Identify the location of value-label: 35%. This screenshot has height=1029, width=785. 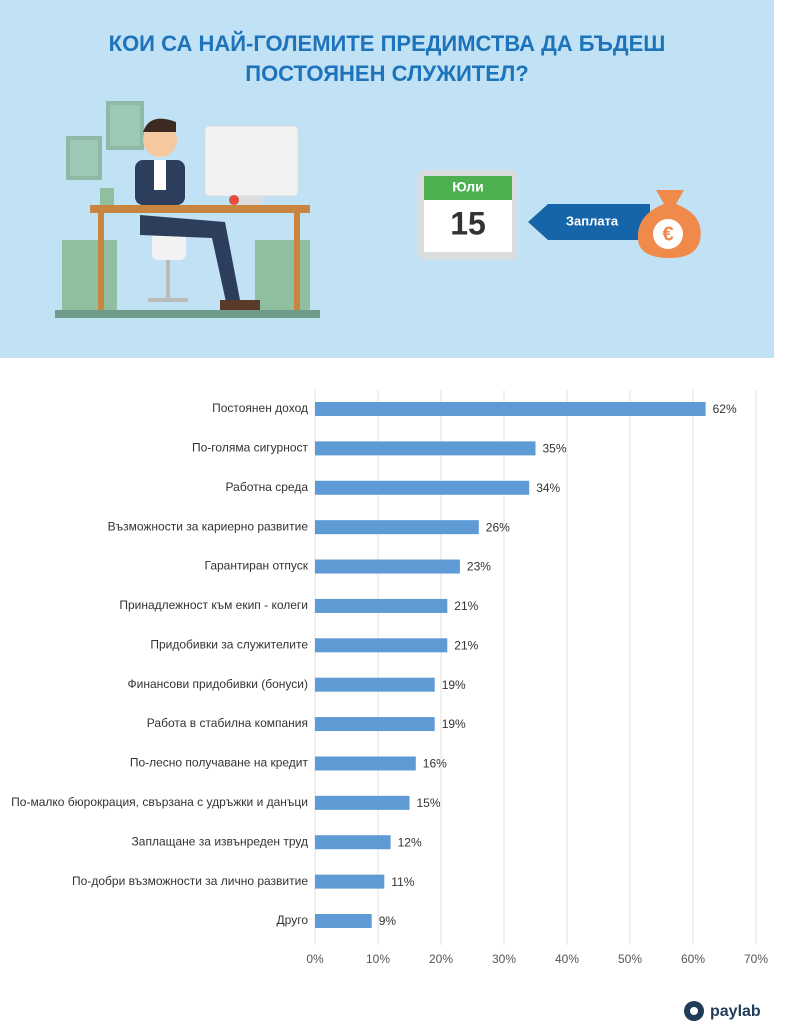
(555, 449).